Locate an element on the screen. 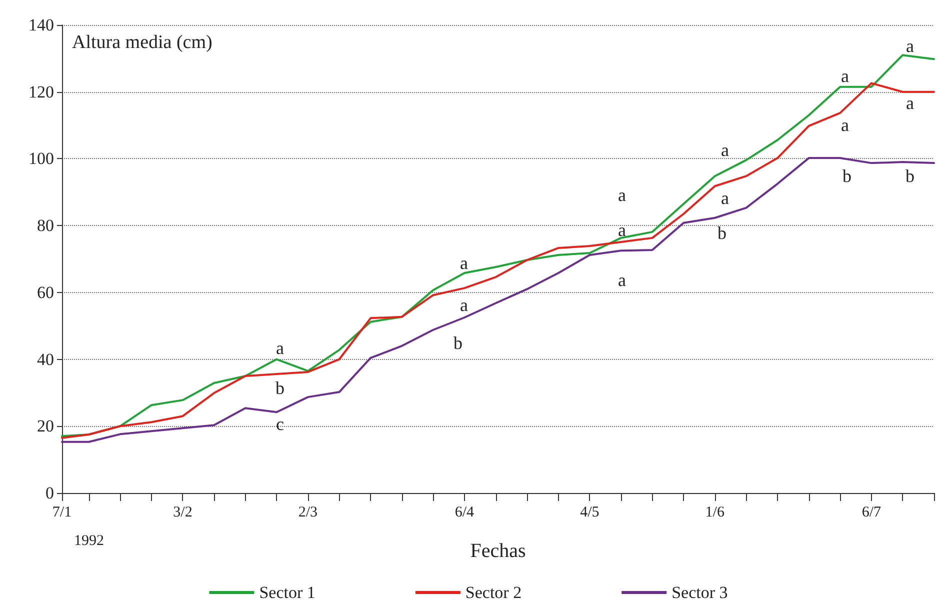 Image resolution: width=937 pixels, height=606 pixels. y-axis-title: Altura media (cm) is located at coordinates (142, 42).